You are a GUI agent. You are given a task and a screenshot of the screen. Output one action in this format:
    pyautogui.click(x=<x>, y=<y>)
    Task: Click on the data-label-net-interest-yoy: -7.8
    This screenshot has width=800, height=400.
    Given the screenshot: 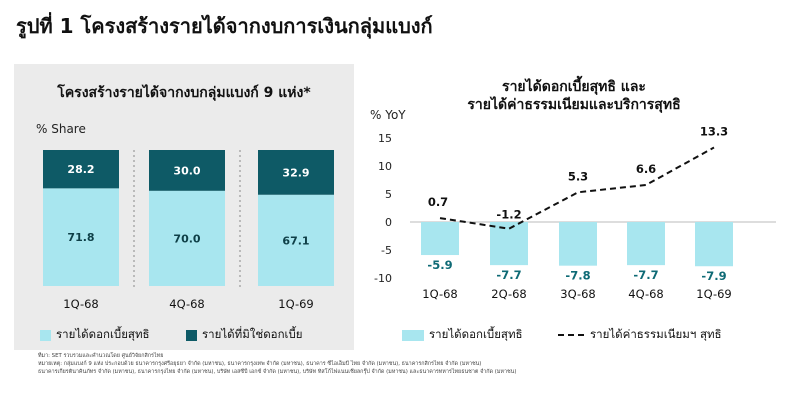 What is the action you would take?
    pyautogui.click(x=577, y=276)
    